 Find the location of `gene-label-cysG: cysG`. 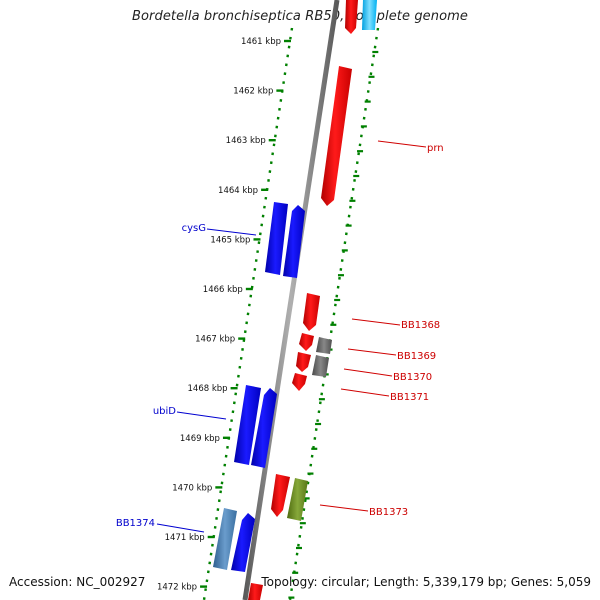

gene-label-cysG: cysG is located at coordinates (194, 228).